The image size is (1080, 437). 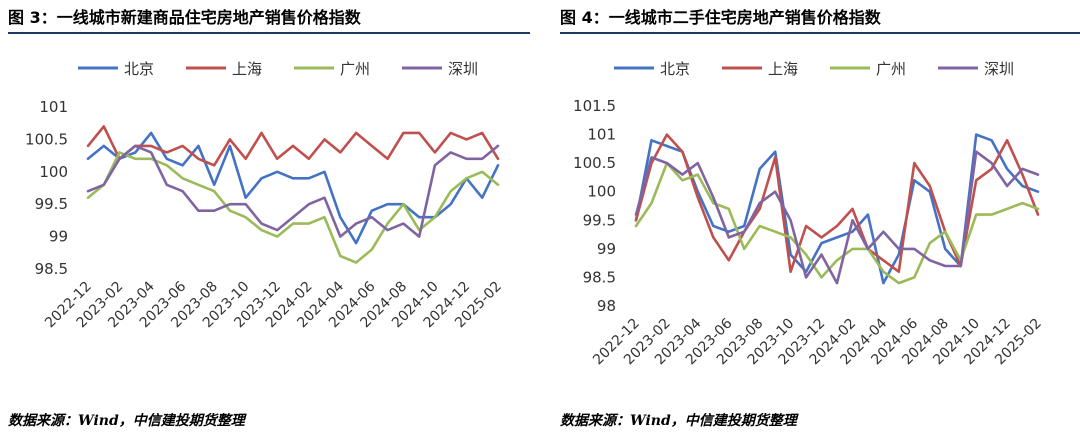 I want to click on chart-title: 图 3：一线城市新建商品住宅房地产销售价格指数, so click(x=184, y=17).